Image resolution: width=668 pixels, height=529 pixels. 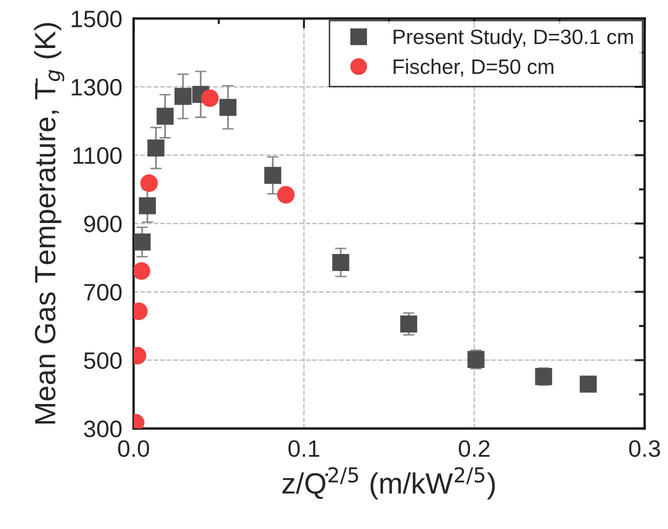 What do you see at coordinates (513, 38) in the screenshot?
I see `legend-label: Present Study, D=30.1 cm` at bounding box center [513, 38].